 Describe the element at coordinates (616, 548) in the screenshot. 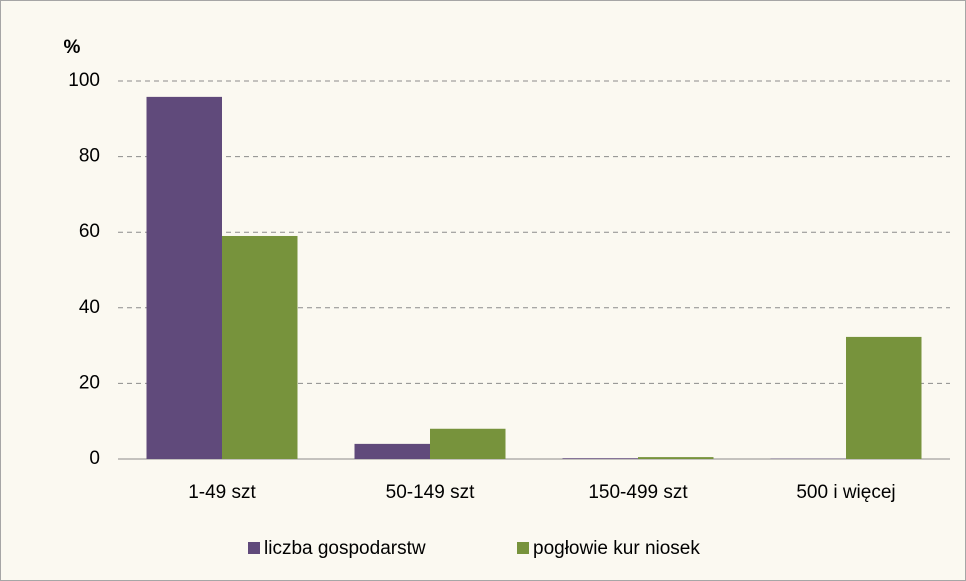

I see `legend-label: pogłowie kur niosek` at that location.